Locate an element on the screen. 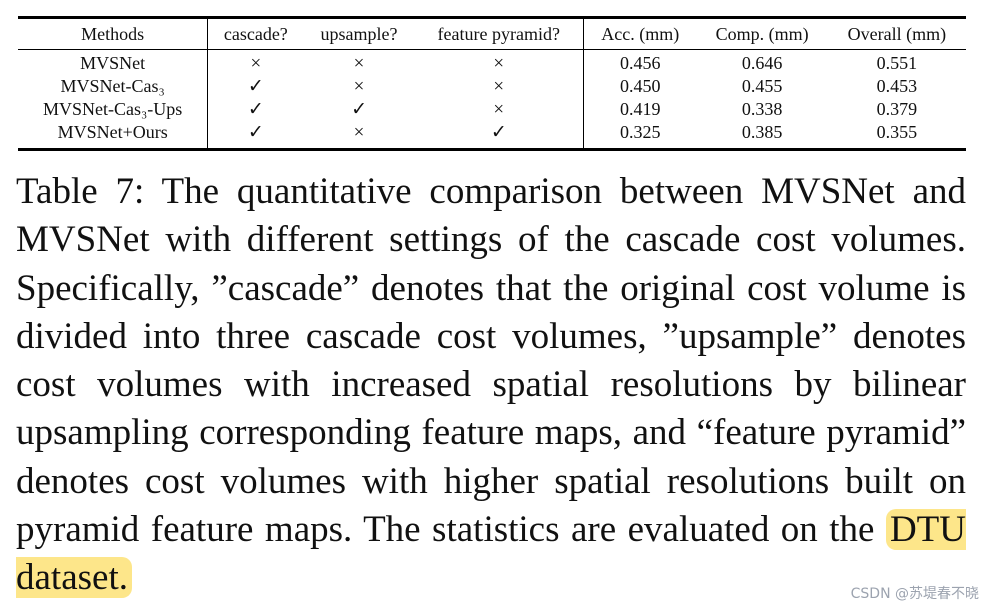  header-cascade: cascade? is located at coordinates (255, 34).